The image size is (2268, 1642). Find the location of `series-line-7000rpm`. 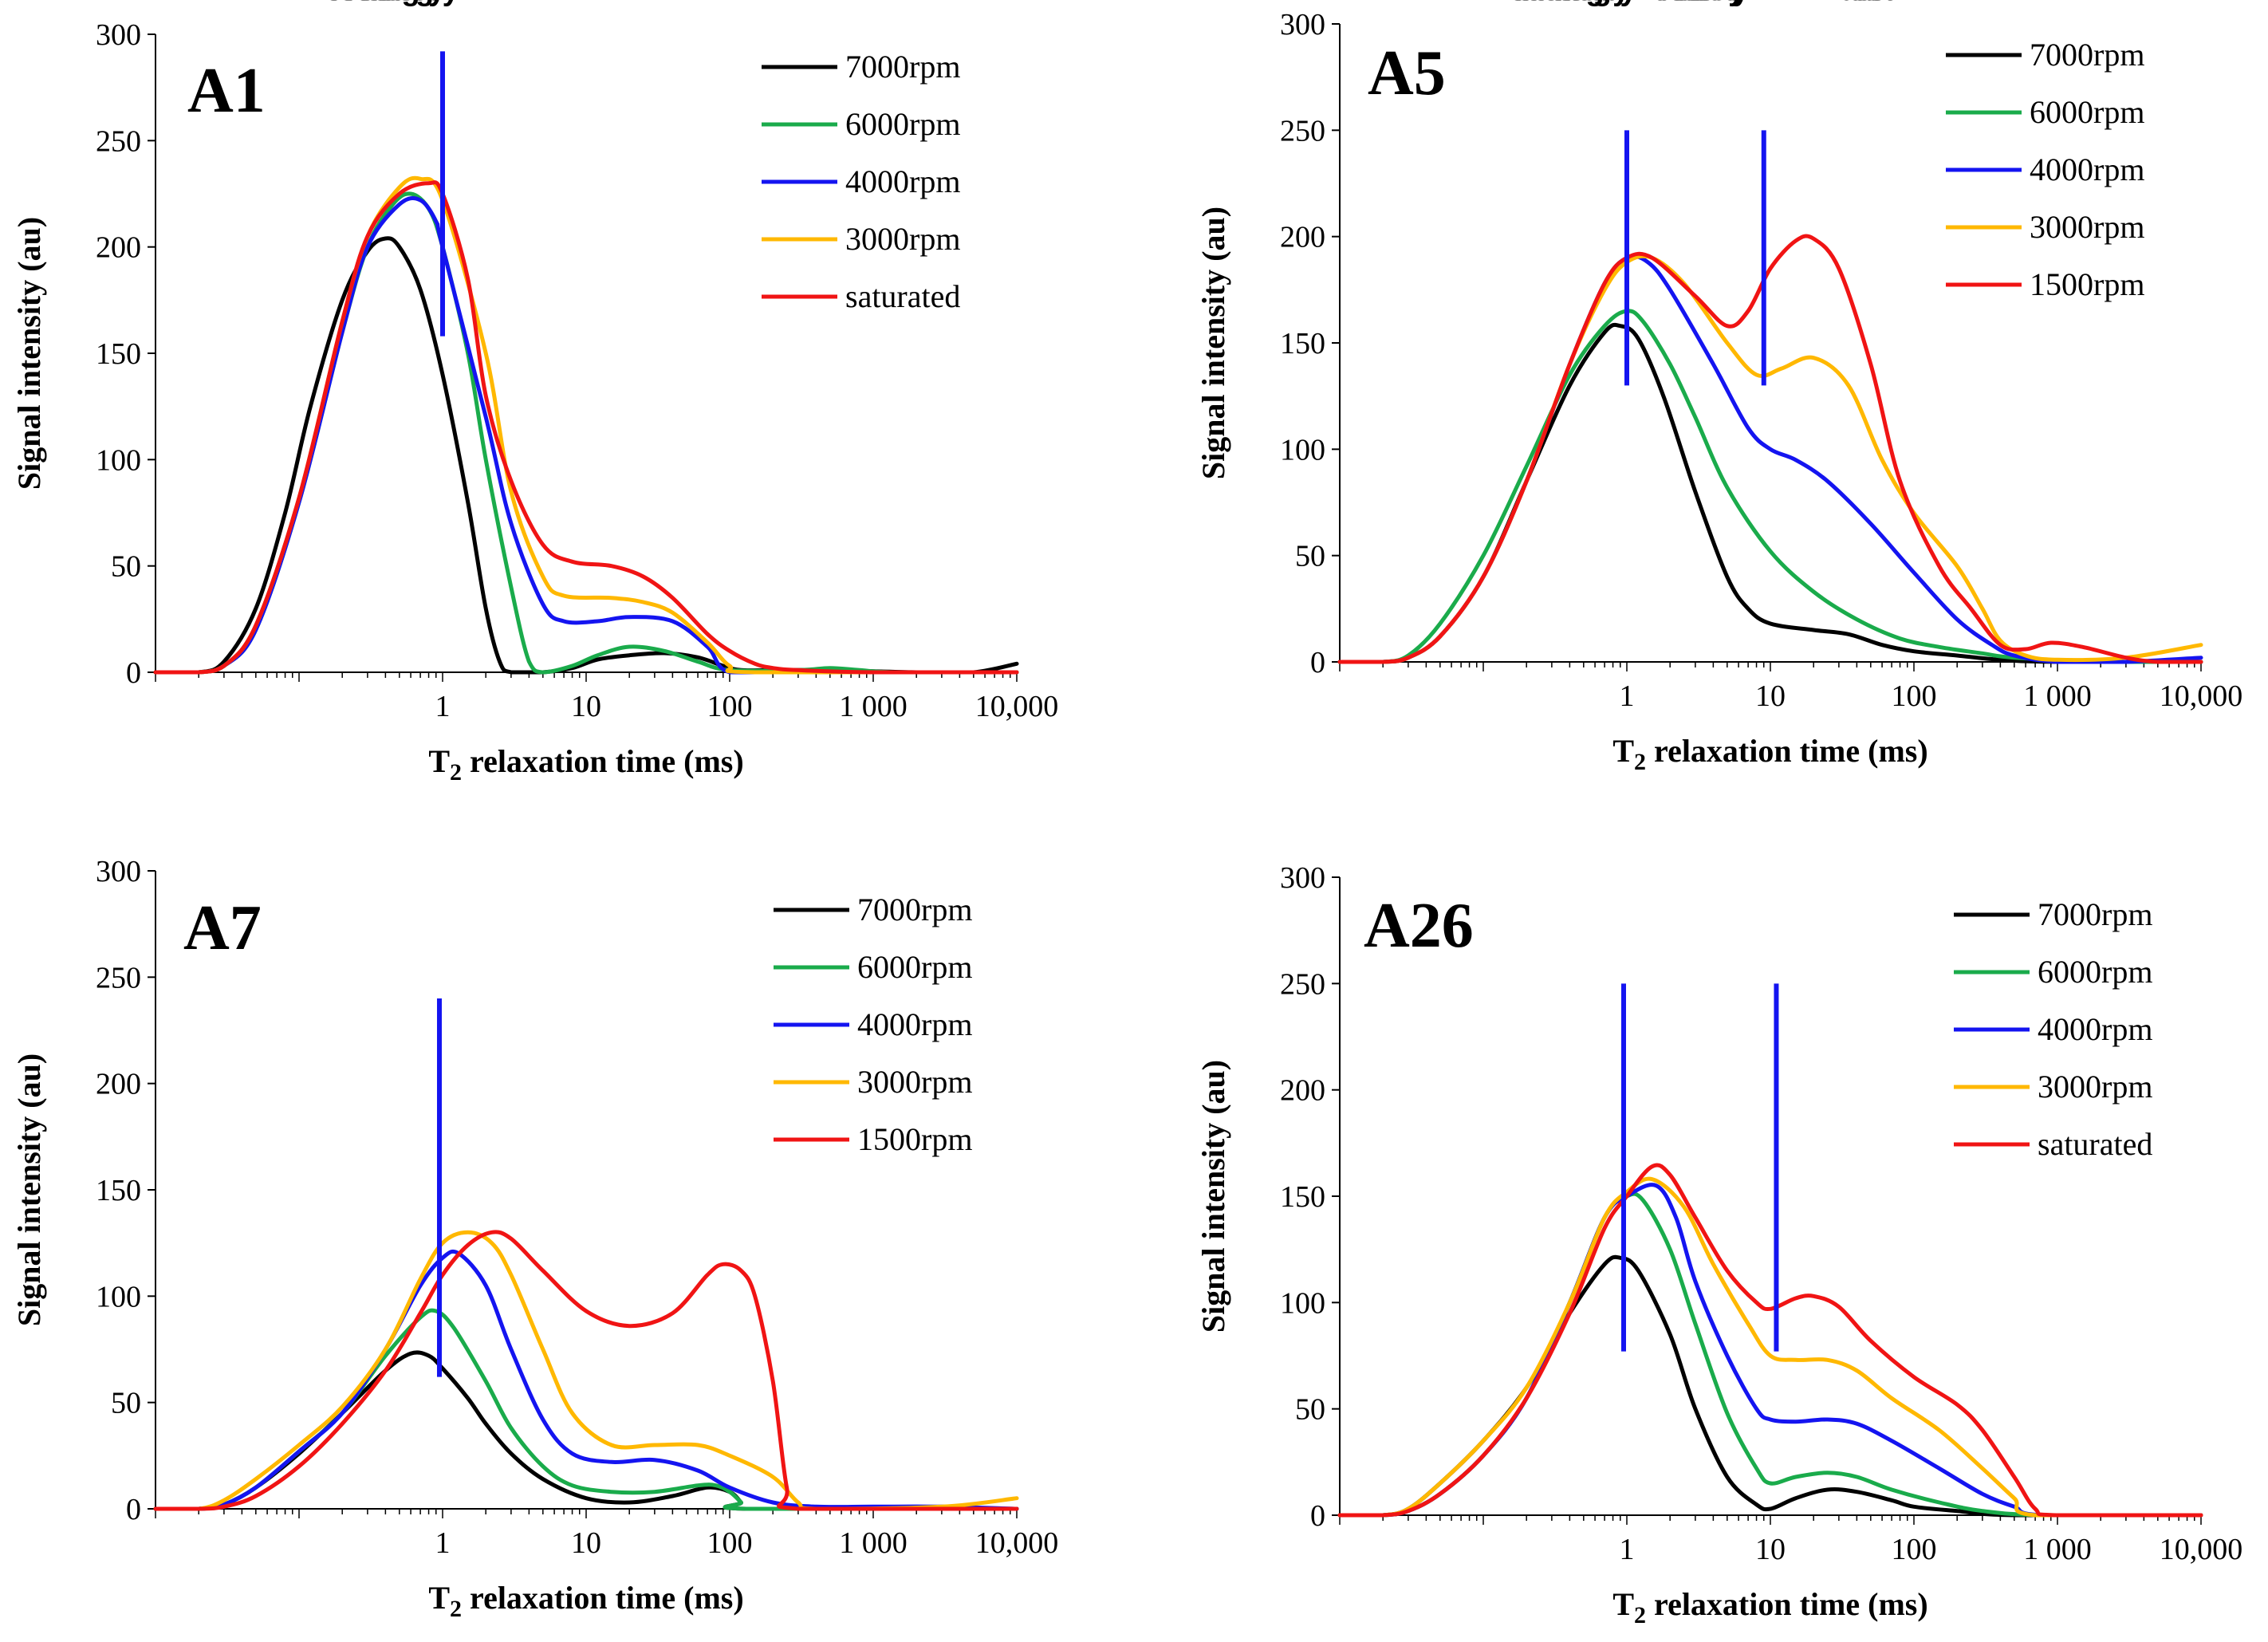

series-line-7000rpm is located at coordinates (1770, 1386).